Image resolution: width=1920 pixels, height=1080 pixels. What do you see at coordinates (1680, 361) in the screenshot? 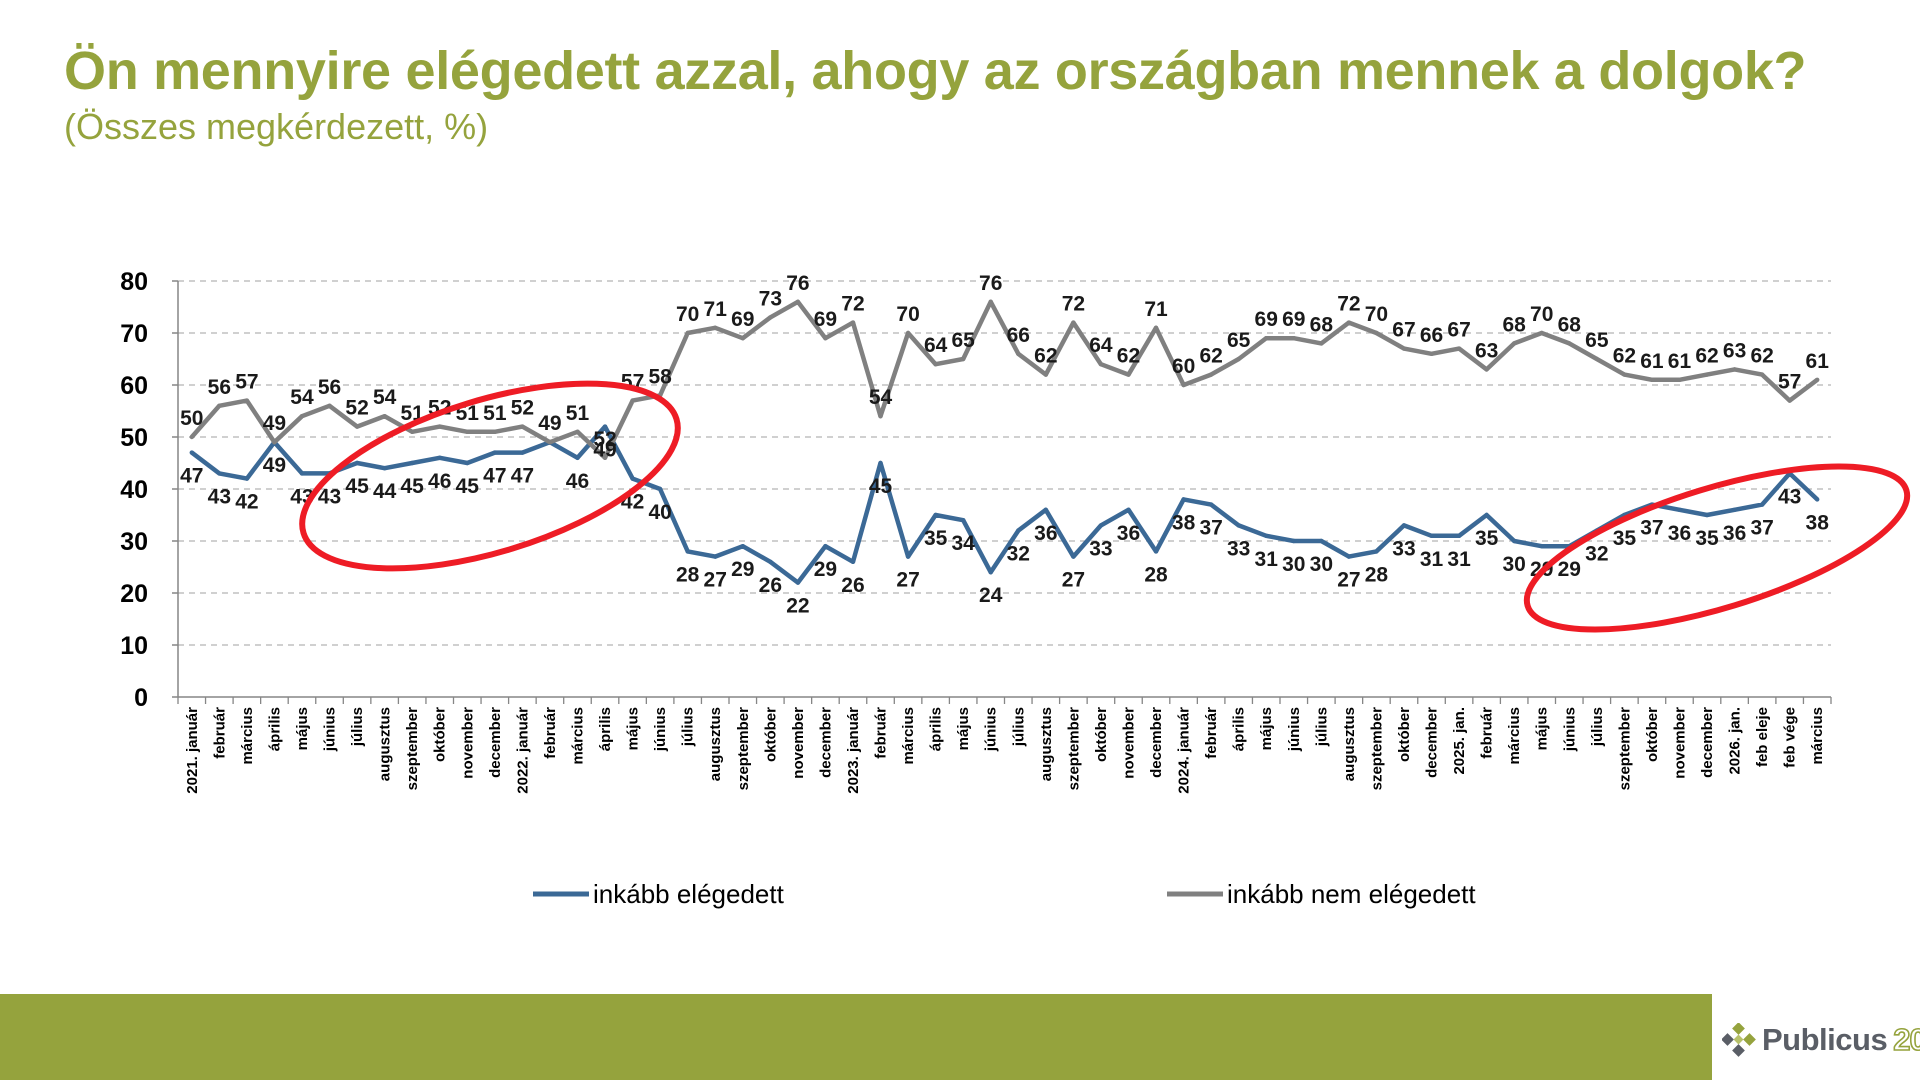
I see `data-label: 61` at bounding box center [1680, 361].